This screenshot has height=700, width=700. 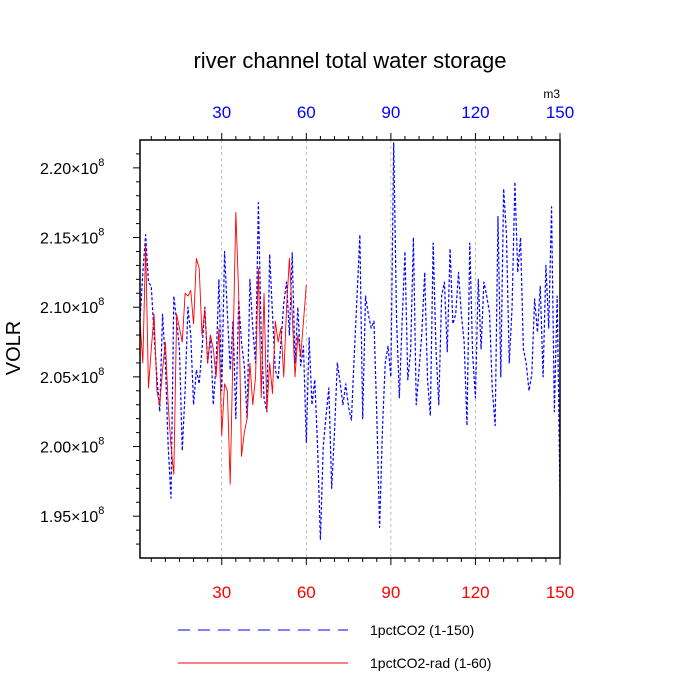 What do you see at coordinates (221, 592) in the screenshot?
I see `x-tick-label-bottom: 30` at bounding box center [221, 592].